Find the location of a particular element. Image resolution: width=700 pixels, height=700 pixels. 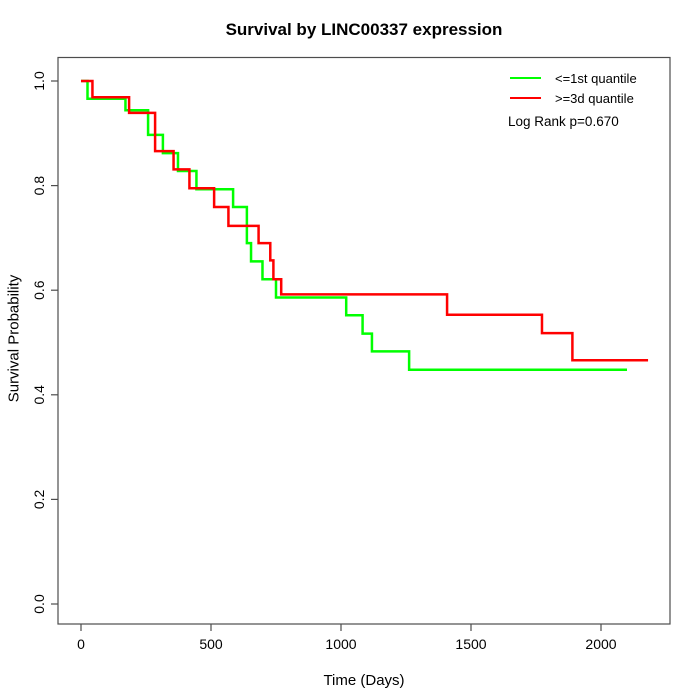

legend-label: >=3d quantile is located at coordinates (594, 98).